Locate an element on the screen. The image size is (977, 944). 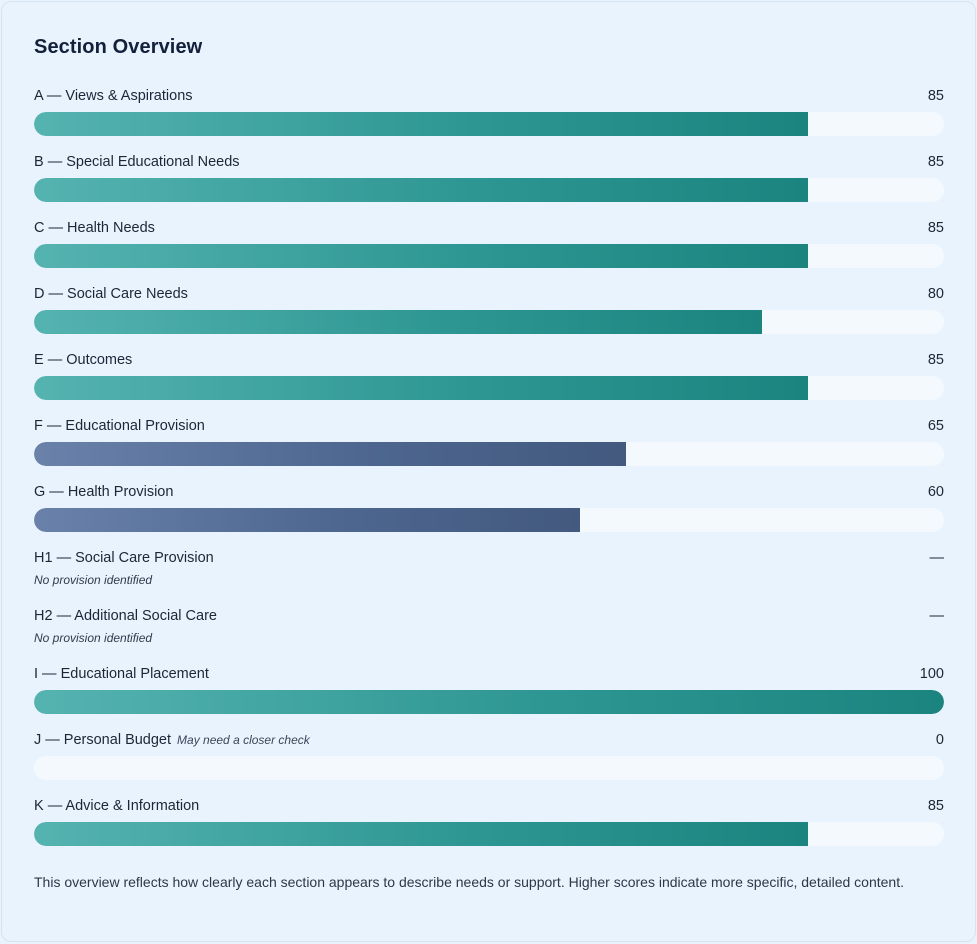
section-row-a: A — Views & Aspirations 85 is located at coordinates (489, 112).